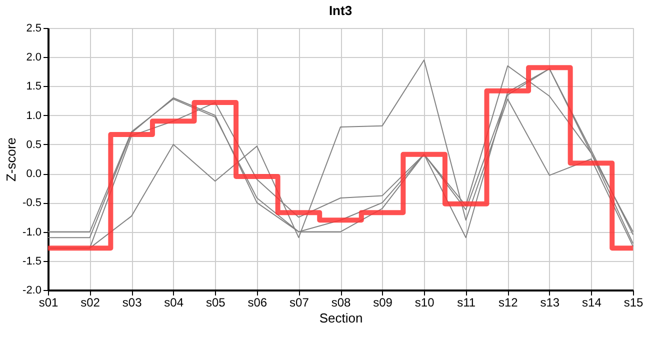  I want to click on x-tick-label: s01, so click(48, 303).